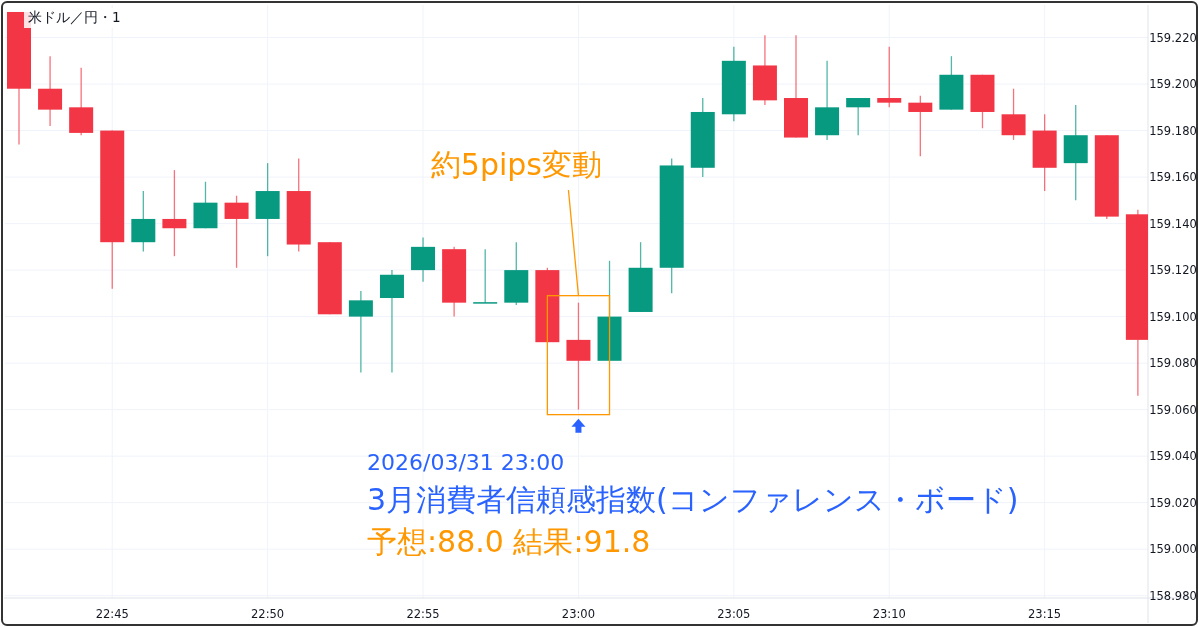 The height and width of the screenshot is (627, 1199). Describe the element at coordinates (112, 614) in the screenshot. I see `x-tick-label: 22:45` at that location.